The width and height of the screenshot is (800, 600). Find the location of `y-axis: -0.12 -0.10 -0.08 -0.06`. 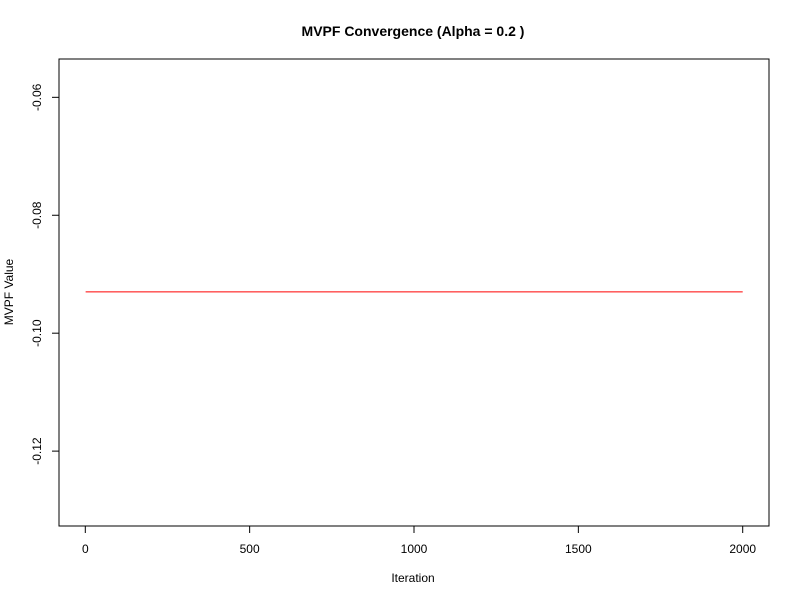

y-axis: -0.12 -0.10 -0.08 -0.06 is located at coordinates (45, 274).